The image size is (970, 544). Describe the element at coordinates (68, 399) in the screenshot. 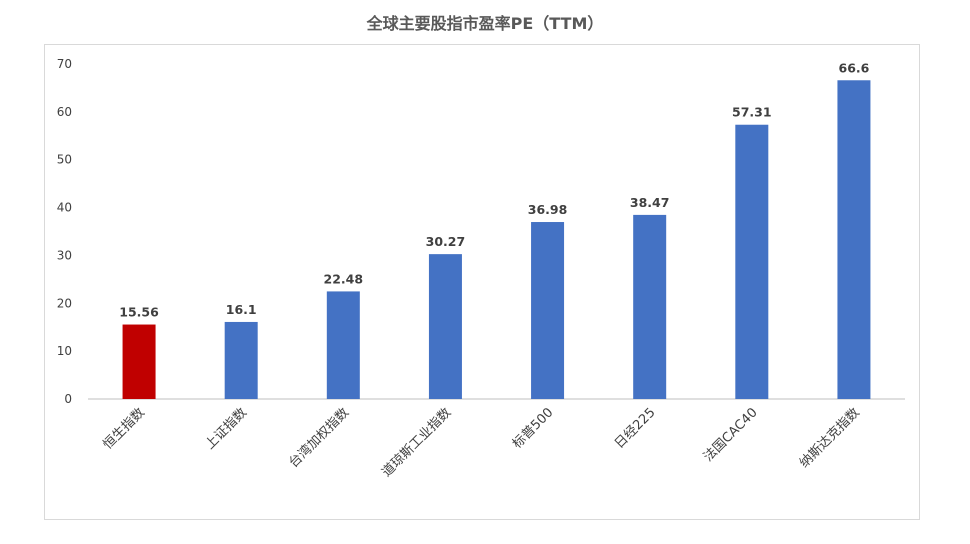

I see `y-tick-label: 0` at that location.